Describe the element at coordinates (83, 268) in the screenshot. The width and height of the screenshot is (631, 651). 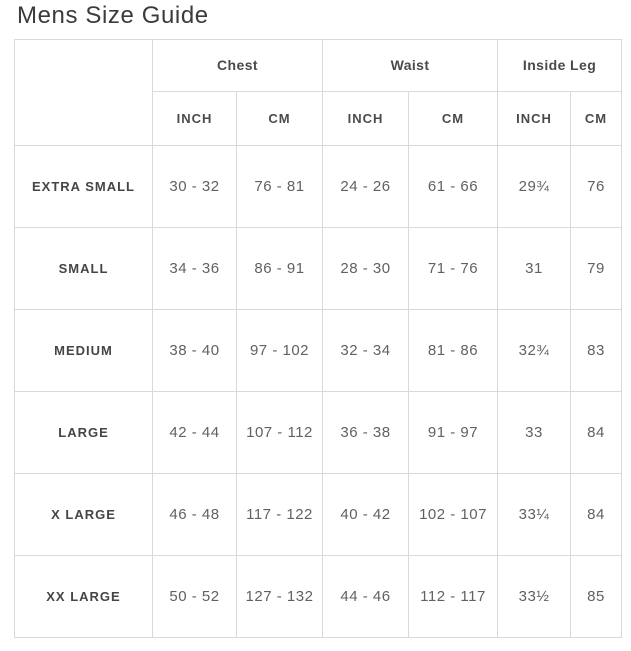
I see `size-label: SMALL` at that location.